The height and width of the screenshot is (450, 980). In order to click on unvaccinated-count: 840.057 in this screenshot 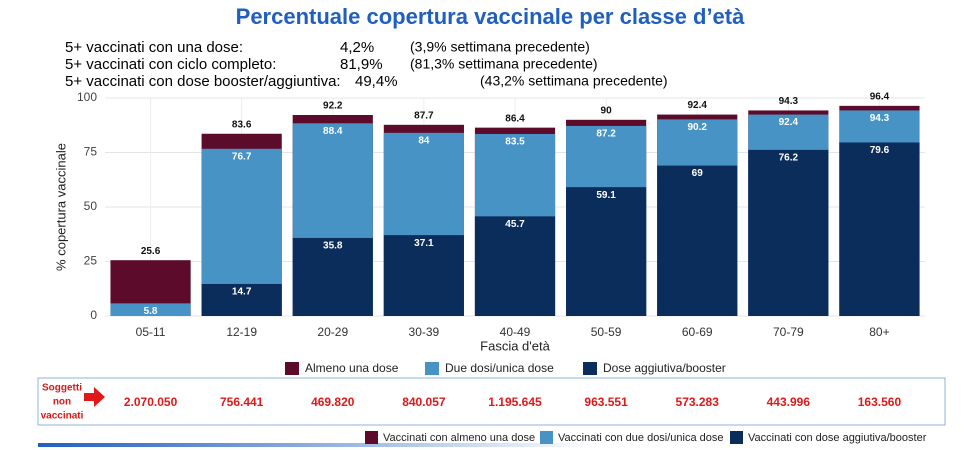, I will do `click(424, 402)`.